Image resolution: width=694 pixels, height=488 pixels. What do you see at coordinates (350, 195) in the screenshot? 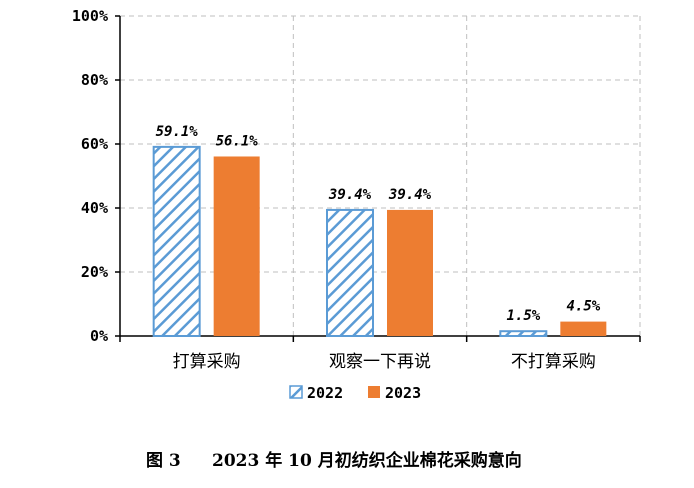
I see `data-label-2022-1: 39.4%` at bounding box center [350, 195].